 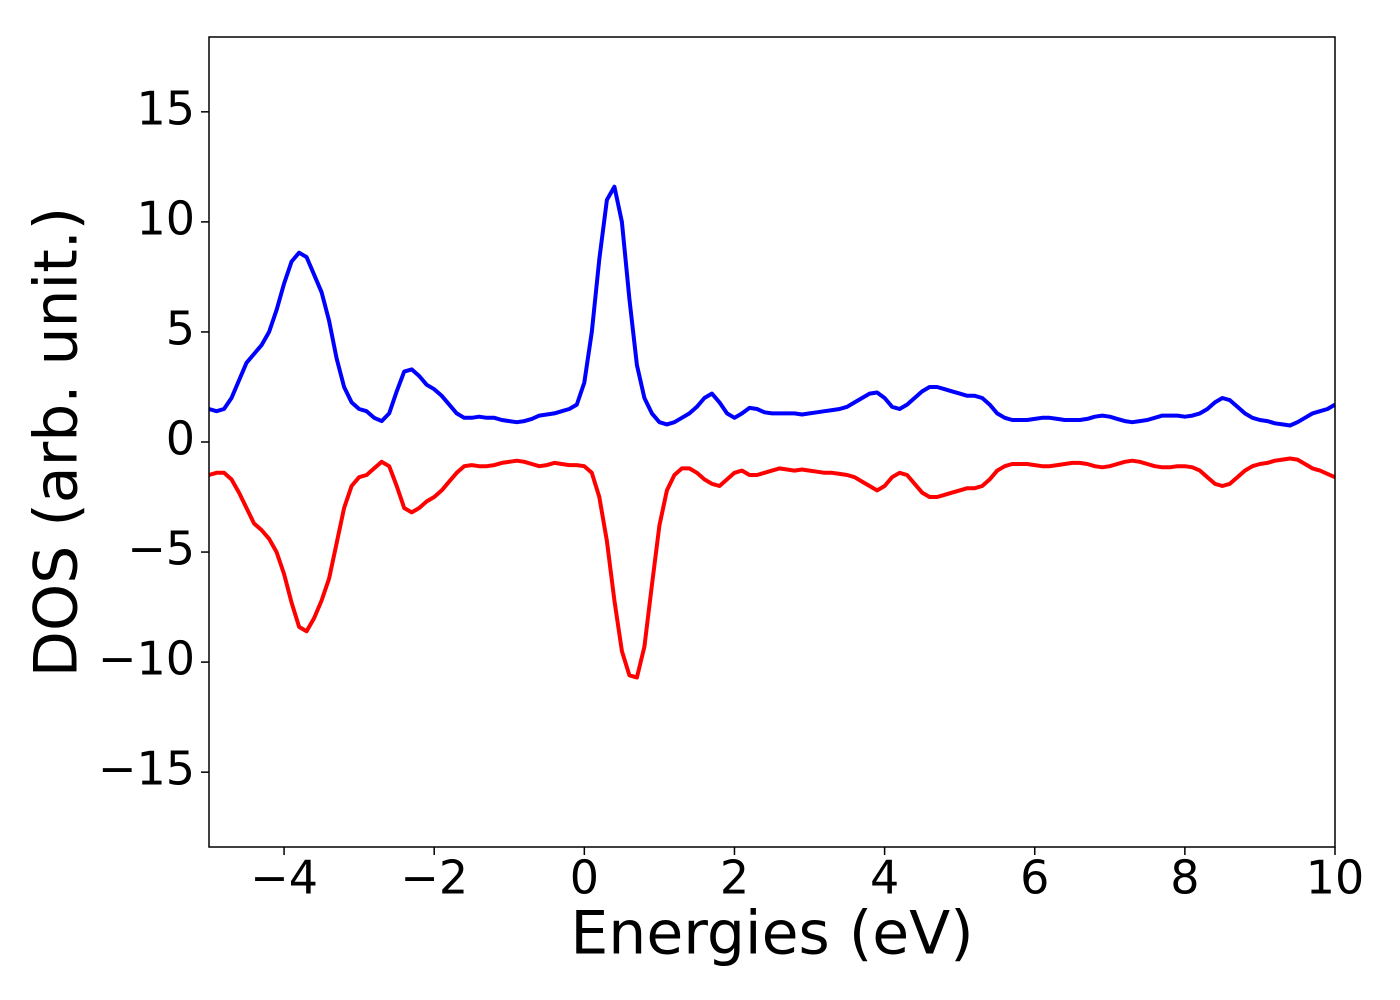 I want to click on y-tick-label: 0, so click(x=180, y=439).